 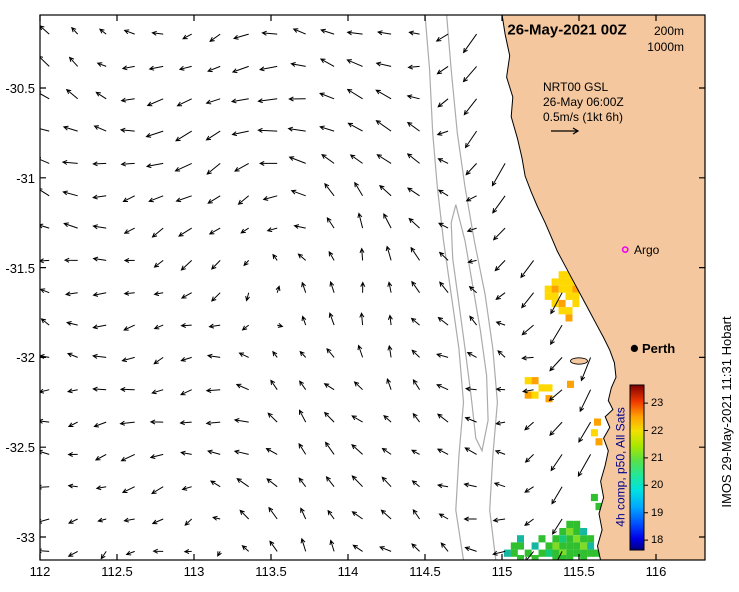 What do you see at coordinates (502, 571) in the screenshot?
I see `x-tick-label: 115` at bounding box center [502, 571].